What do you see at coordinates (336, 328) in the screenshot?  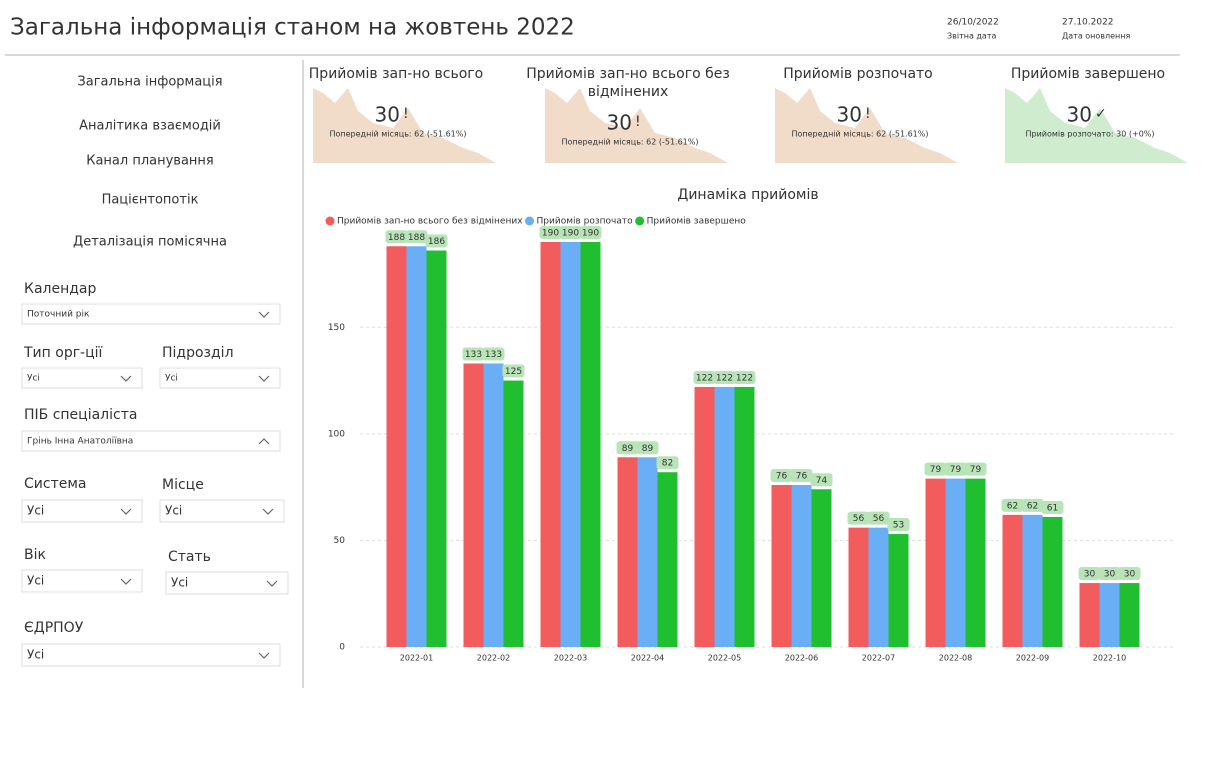 I see `y-tick-label: 150` at bounding box center [336, 328].